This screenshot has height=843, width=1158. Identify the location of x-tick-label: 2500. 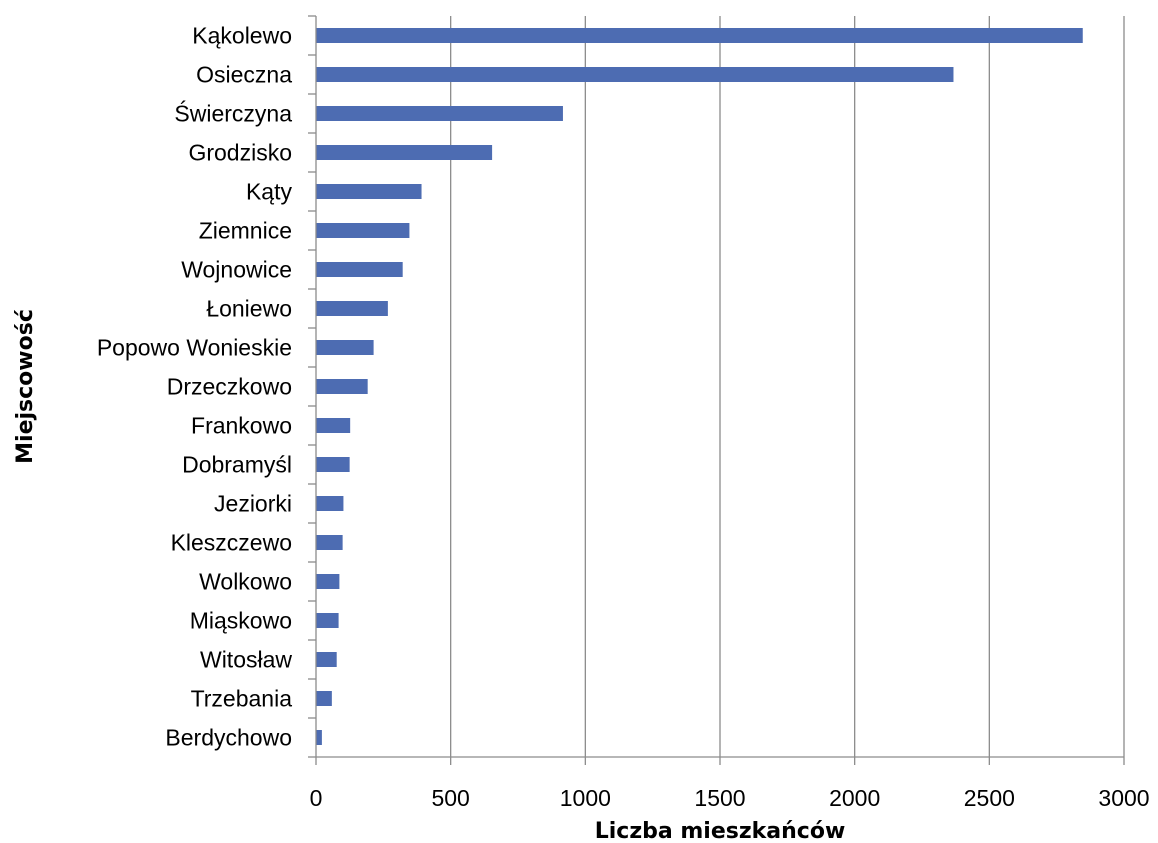
(989, 798).